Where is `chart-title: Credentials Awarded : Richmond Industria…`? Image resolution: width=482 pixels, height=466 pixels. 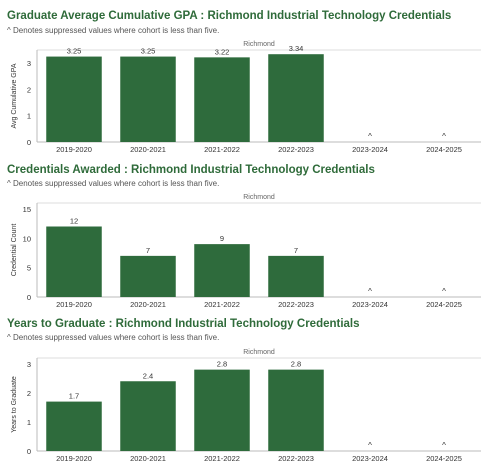 chart-title: Credentials Awarded : Richmond Industria… is located at coordinates (191, 170).